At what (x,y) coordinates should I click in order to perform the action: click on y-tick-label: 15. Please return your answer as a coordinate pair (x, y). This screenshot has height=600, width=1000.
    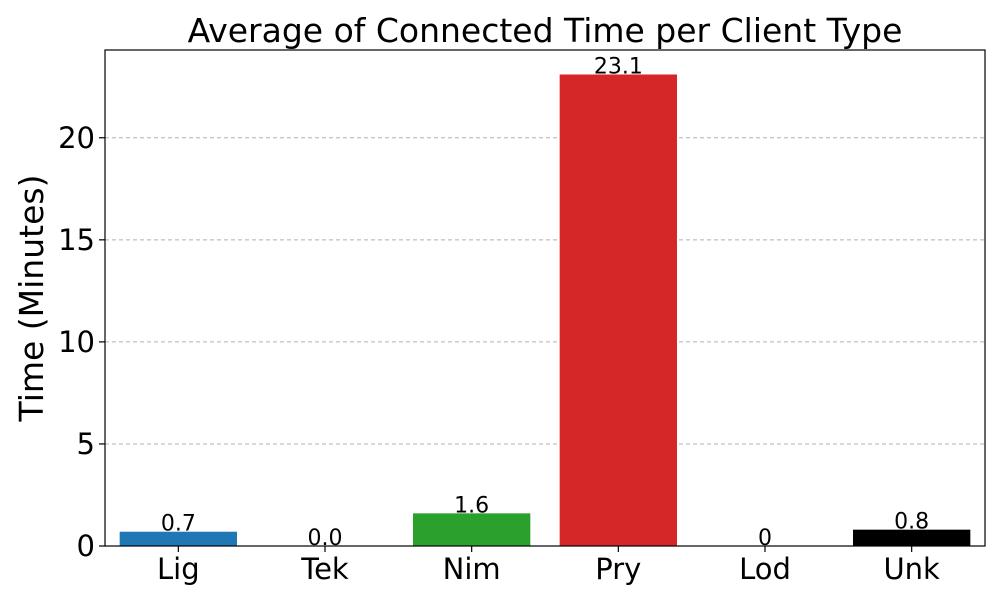
    Looking at the image, I should click on (76, 240).